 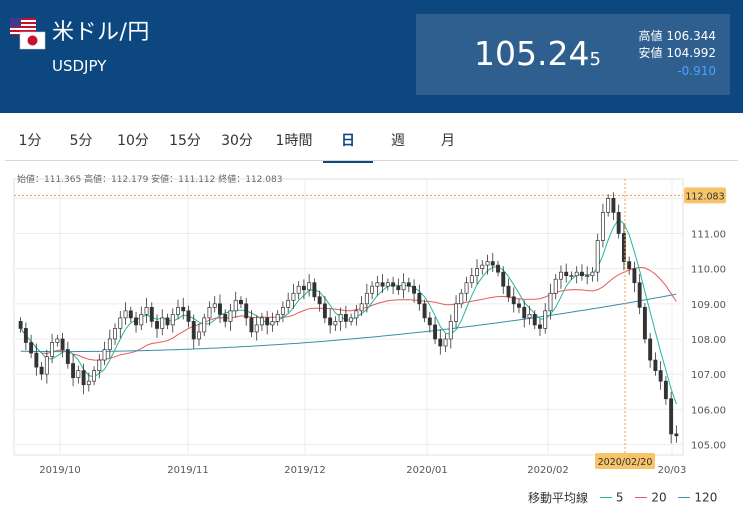 What do you see at coordinates (398, 141) in the screenshot?
I see `tab-weekly: 週` at bounding box center [398, 141].